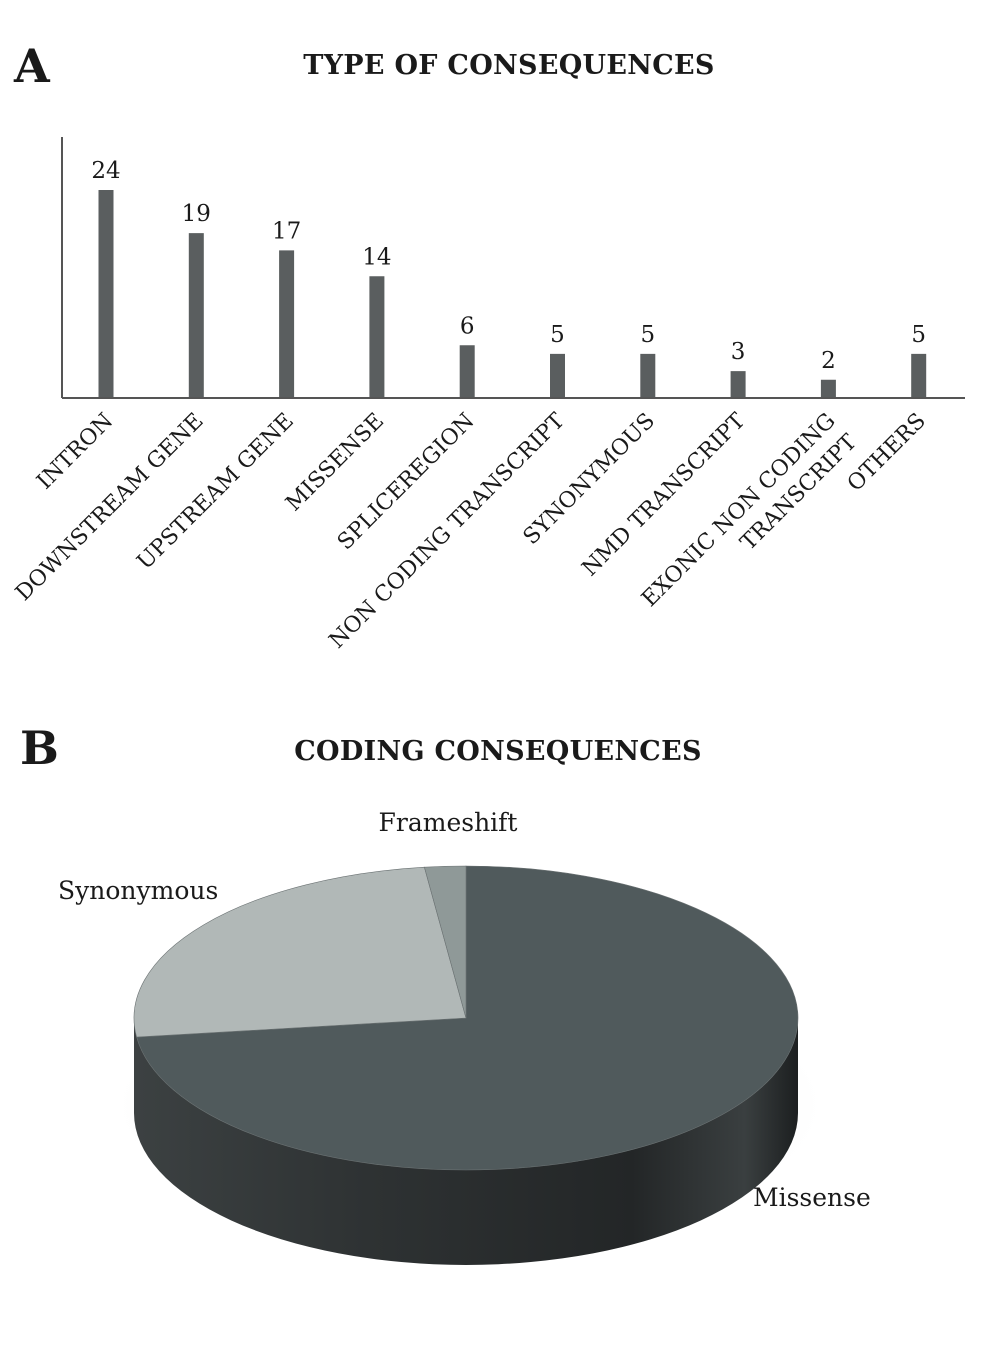 This screenshot has width=1000, height=1351. I want to click on category-label-line: DOWNSTREAM GENE, so click(109, 507).